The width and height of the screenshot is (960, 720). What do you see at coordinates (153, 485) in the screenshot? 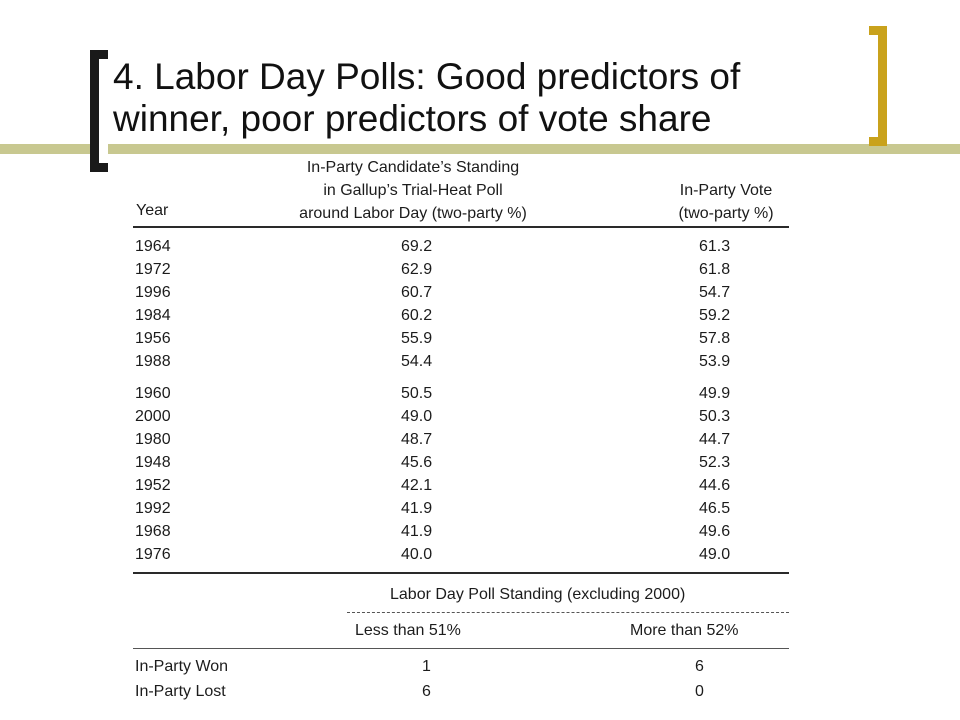
I see `cell-year: 1952` at bounding box center [153, 485].